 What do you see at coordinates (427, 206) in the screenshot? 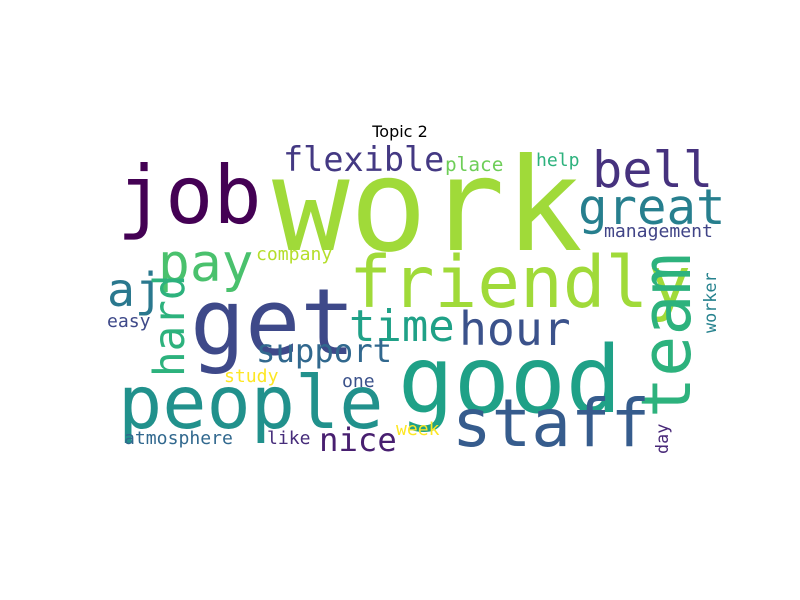
I see `word-work: work` at bounding box center [427, 206].